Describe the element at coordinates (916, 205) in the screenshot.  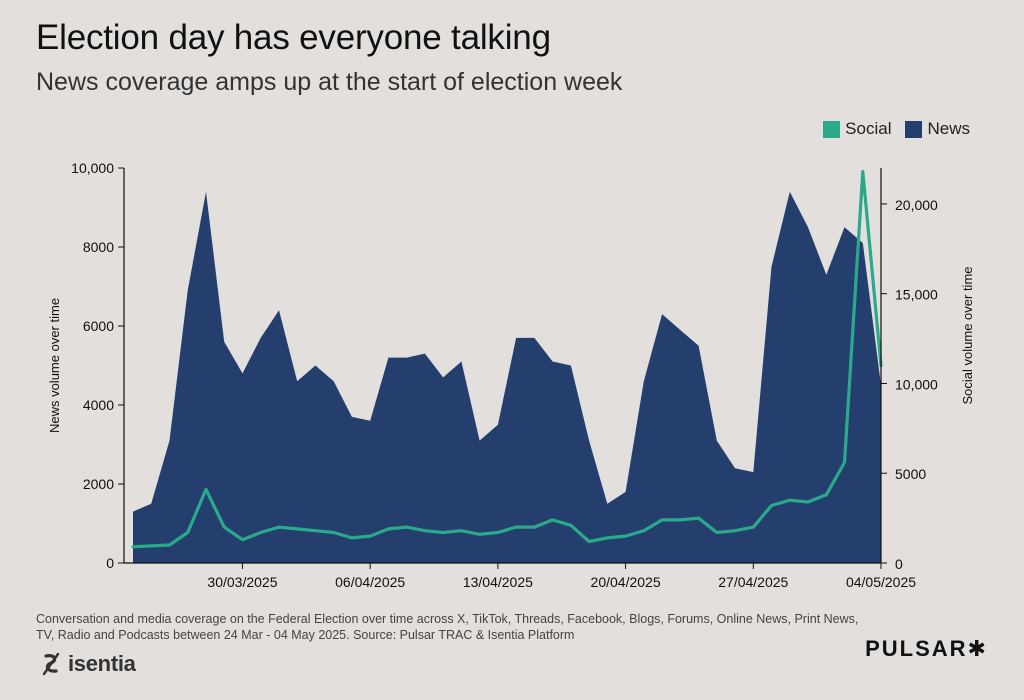
I see `right-axis-tick-label: 20,000` at that location.